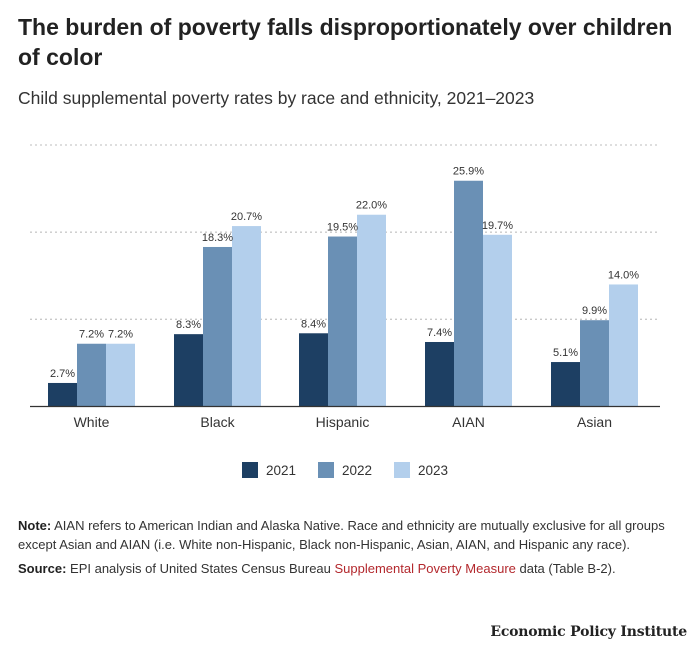  I want to click on legend-item-2021: 2021, so click(269, 470).